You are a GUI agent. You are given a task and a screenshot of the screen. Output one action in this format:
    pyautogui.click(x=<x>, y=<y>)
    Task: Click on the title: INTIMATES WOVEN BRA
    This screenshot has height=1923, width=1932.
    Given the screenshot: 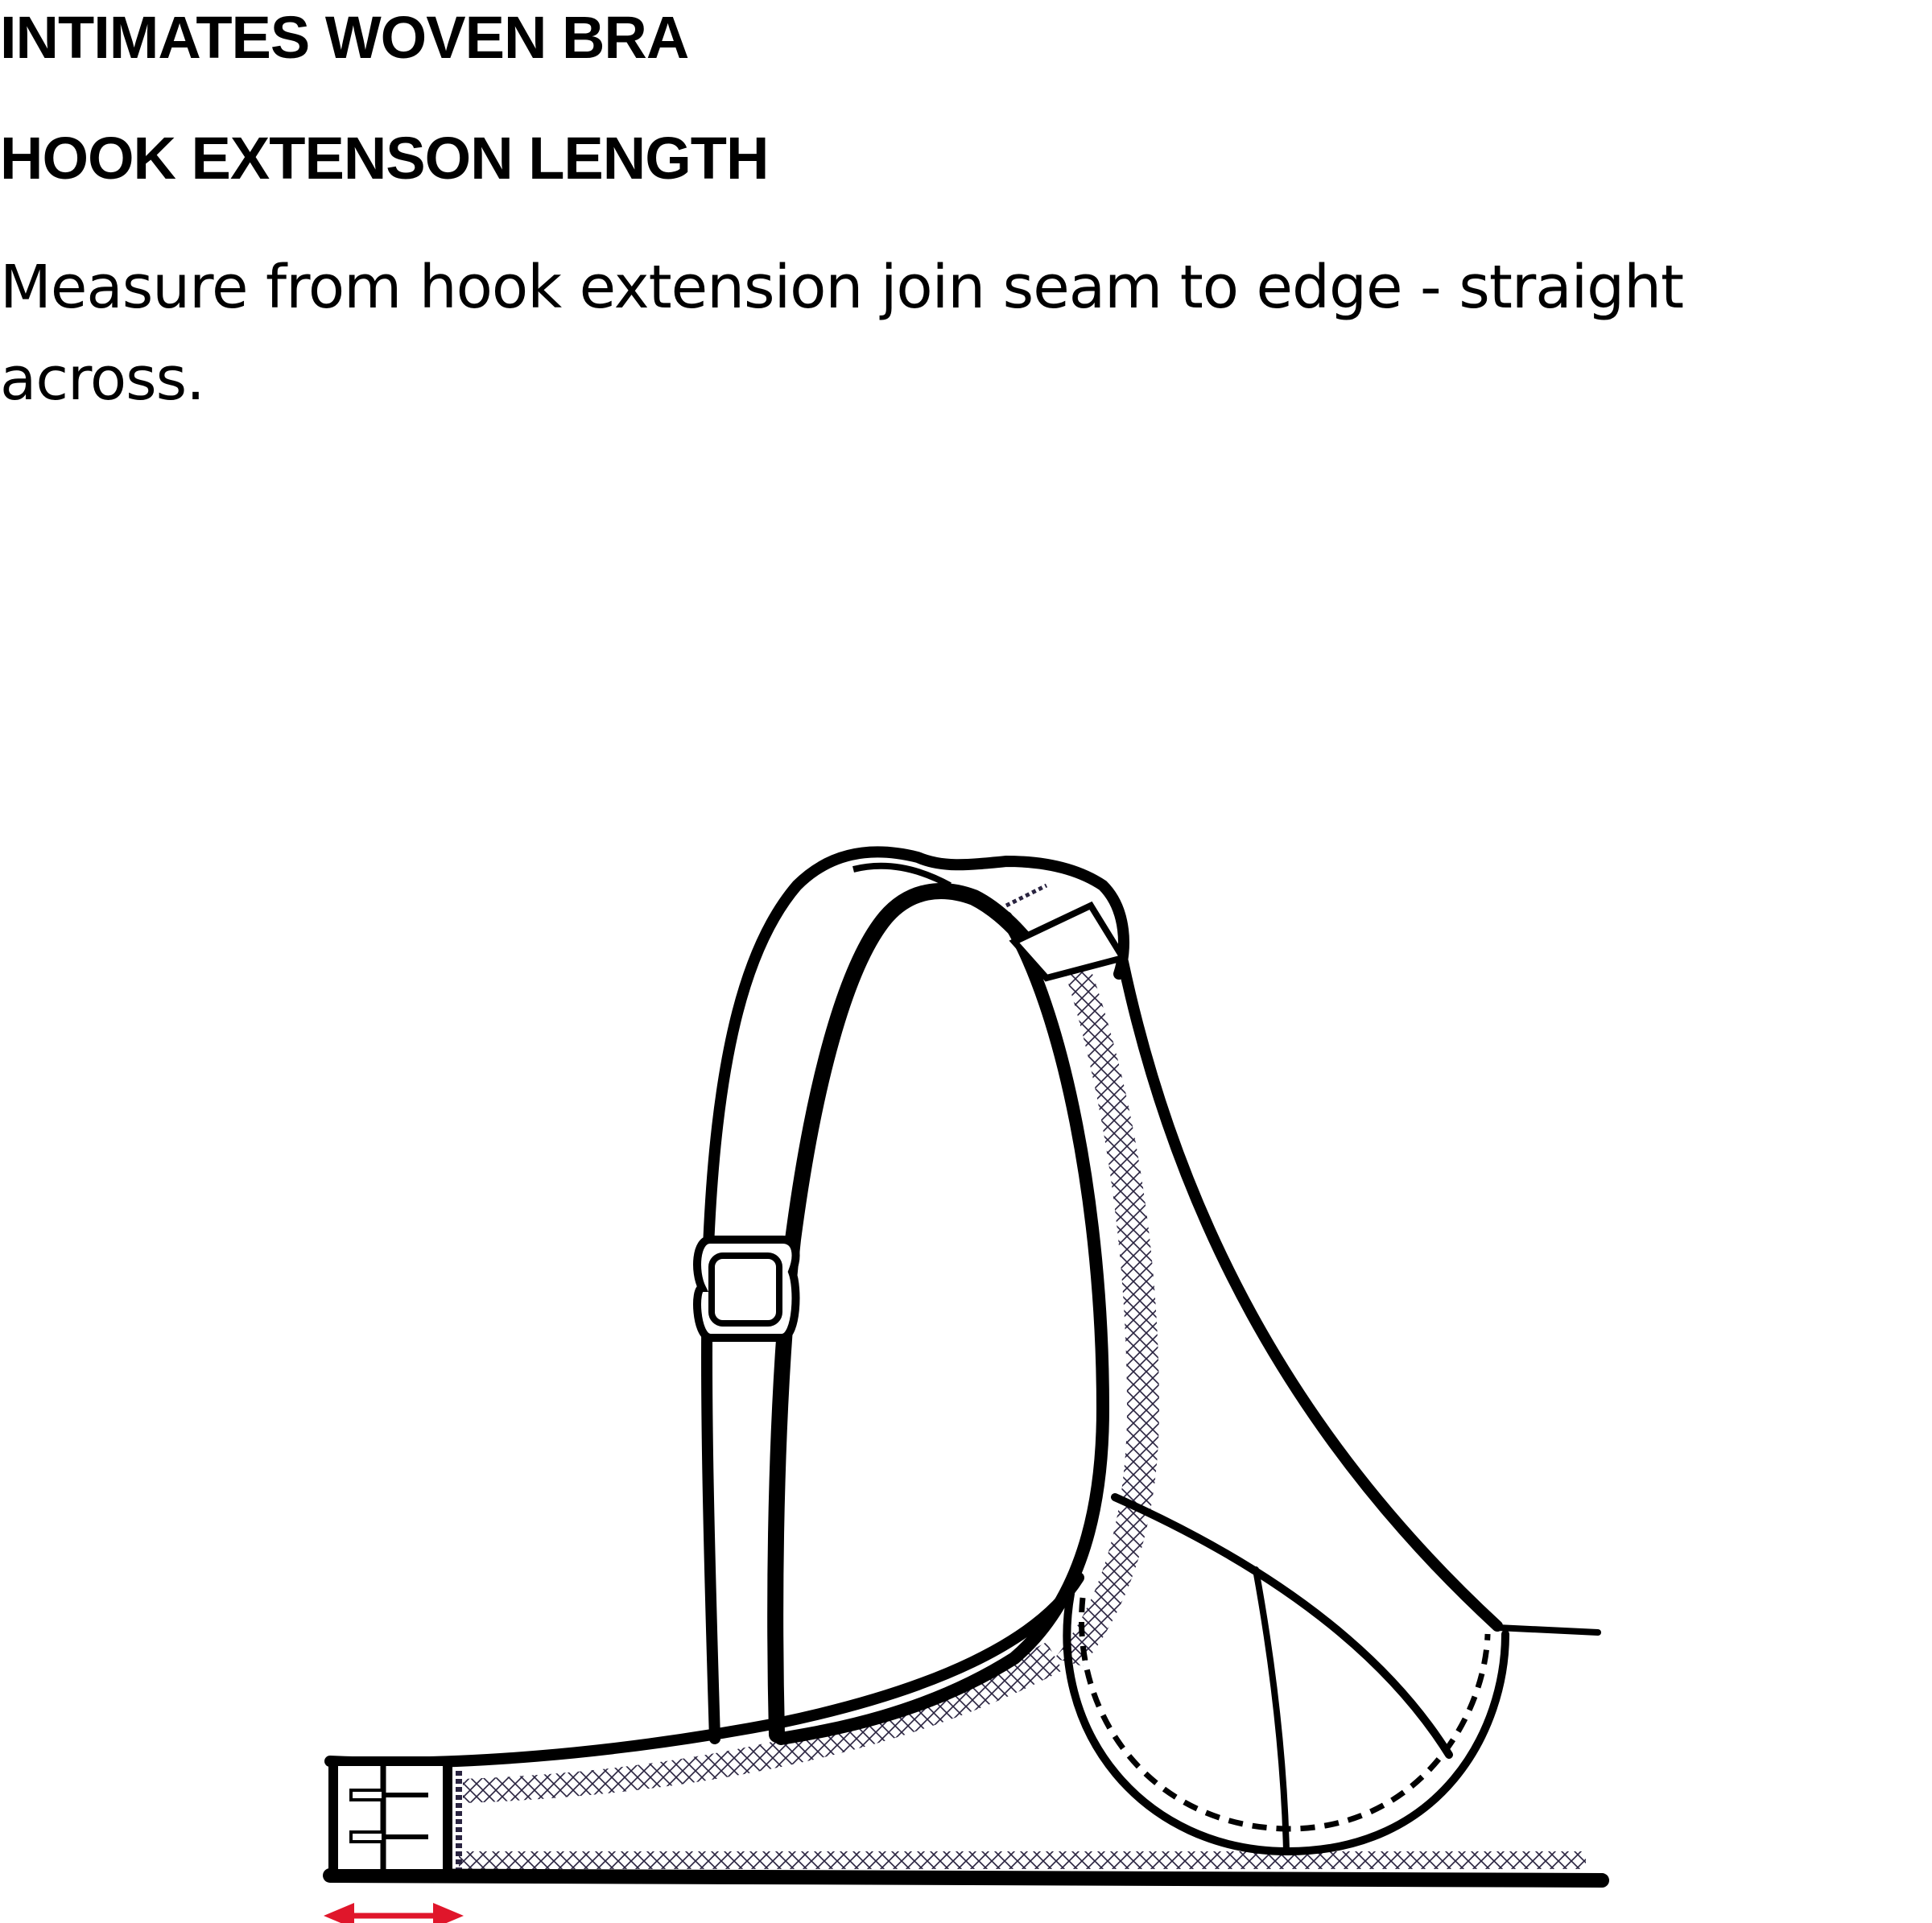 What is the action you would take?
    pyautogui.click(x=344, y=37)
    